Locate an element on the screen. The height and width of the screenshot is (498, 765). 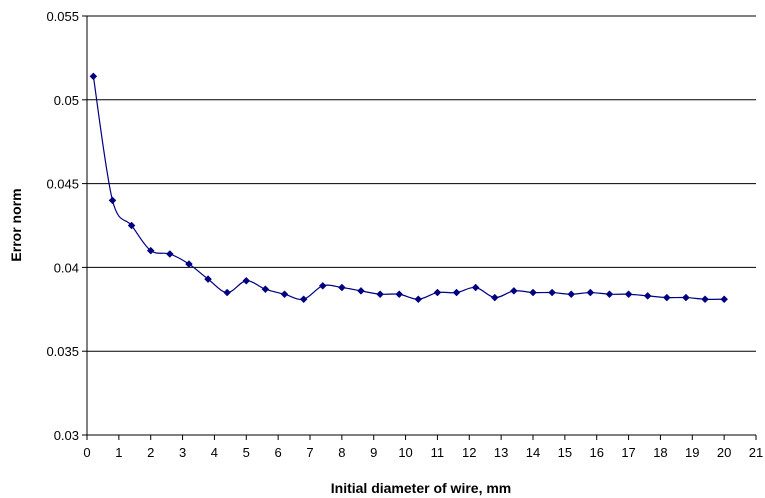
y-tick-label: 0.055 is located at coordinates (62, 16).